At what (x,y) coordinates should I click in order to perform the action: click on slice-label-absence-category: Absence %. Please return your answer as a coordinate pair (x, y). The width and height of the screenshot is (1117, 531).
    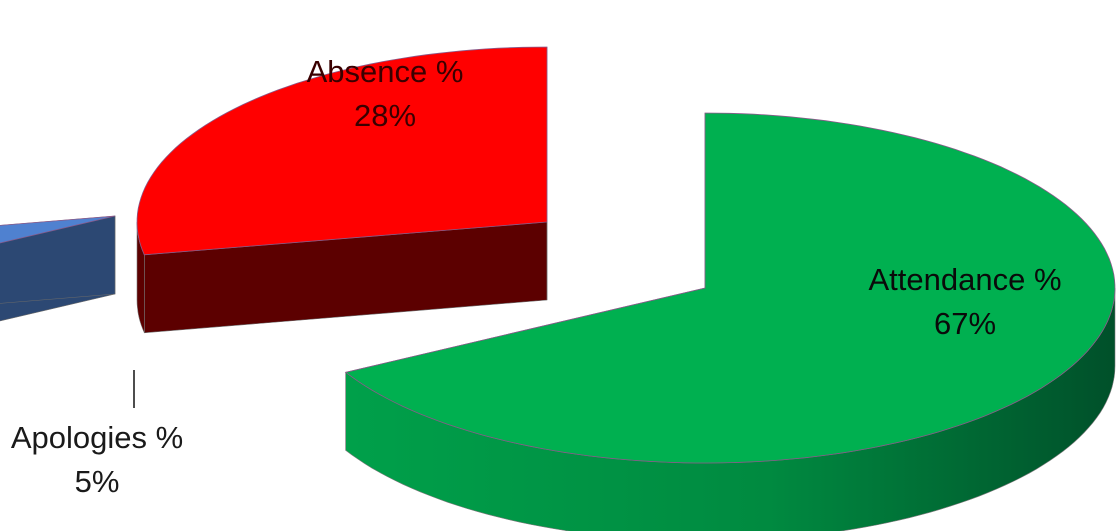
    Looking at the image, I should click on (385, 71).